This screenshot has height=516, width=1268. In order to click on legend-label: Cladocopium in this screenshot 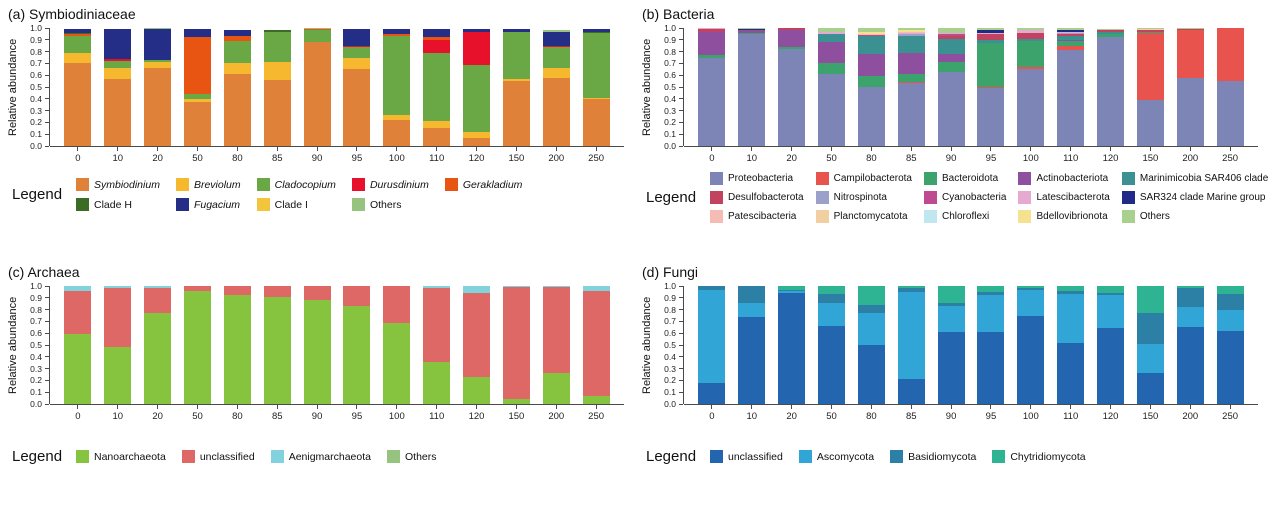, I will do `click(305, 184)`.